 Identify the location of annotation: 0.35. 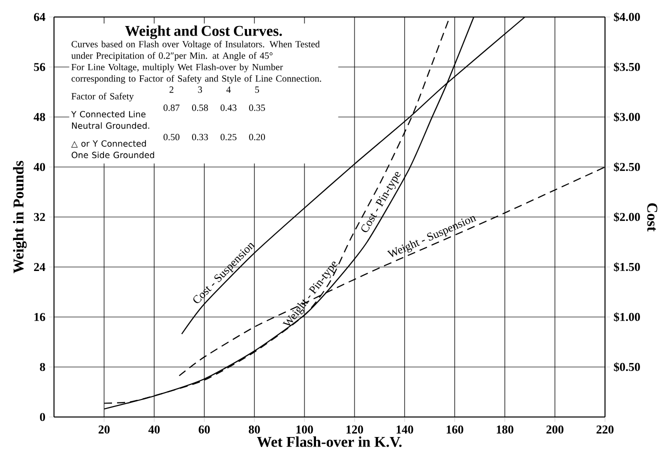
(257, 107).